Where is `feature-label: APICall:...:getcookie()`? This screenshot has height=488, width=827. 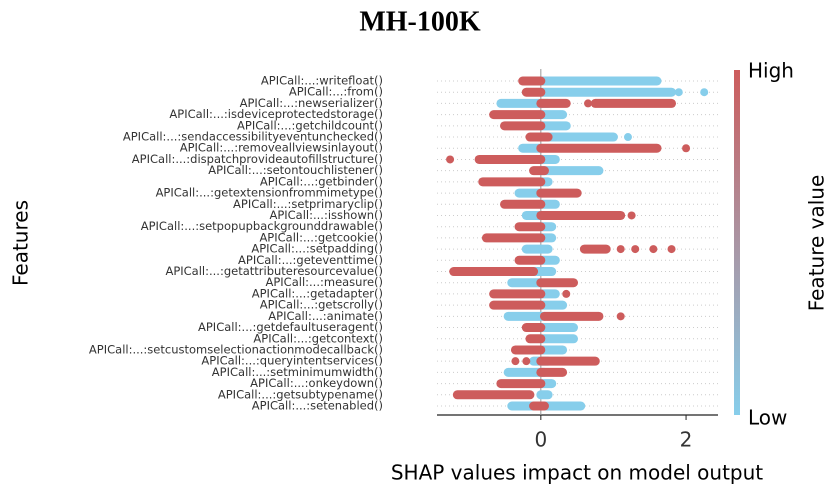 feature-label: APICall:...:getcookie() is located at coordinates (321, 237).